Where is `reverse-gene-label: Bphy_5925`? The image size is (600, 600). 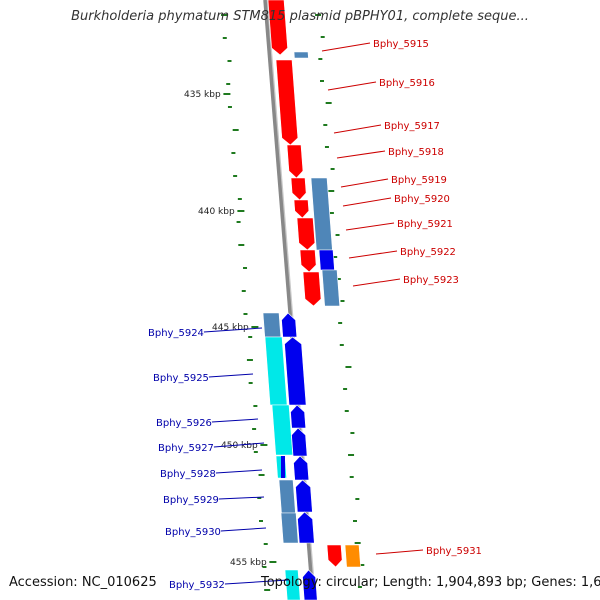
reverse-gene-label: Bphy_5925 is located at coordinates (181, 378).